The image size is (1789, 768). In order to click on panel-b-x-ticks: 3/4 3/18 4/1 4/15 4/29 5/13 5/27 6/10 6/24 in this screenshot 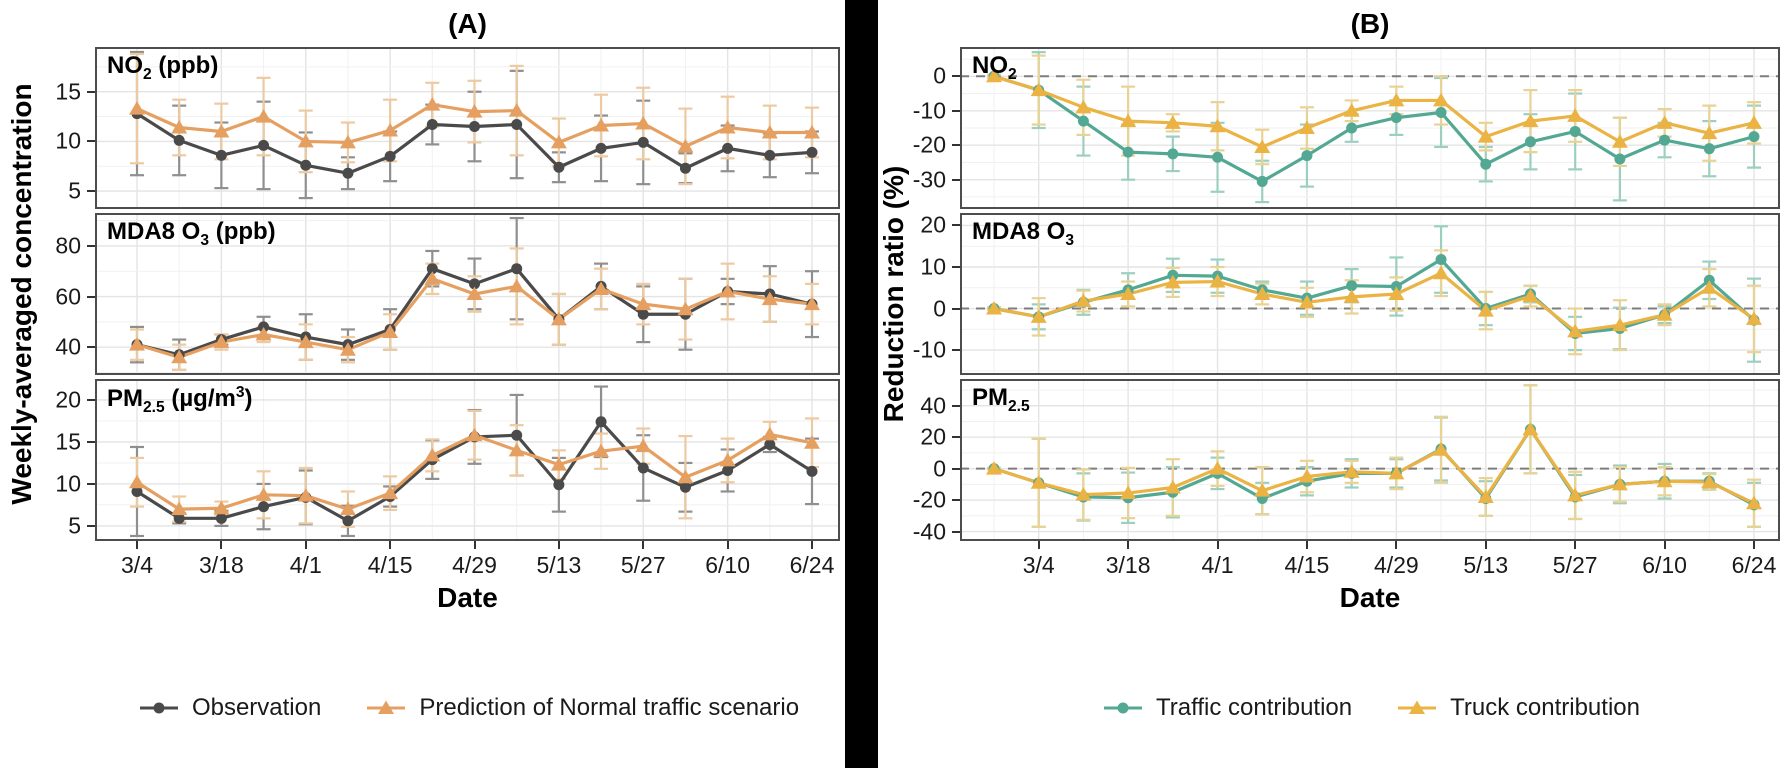, I will do `click(1370, 561)`.